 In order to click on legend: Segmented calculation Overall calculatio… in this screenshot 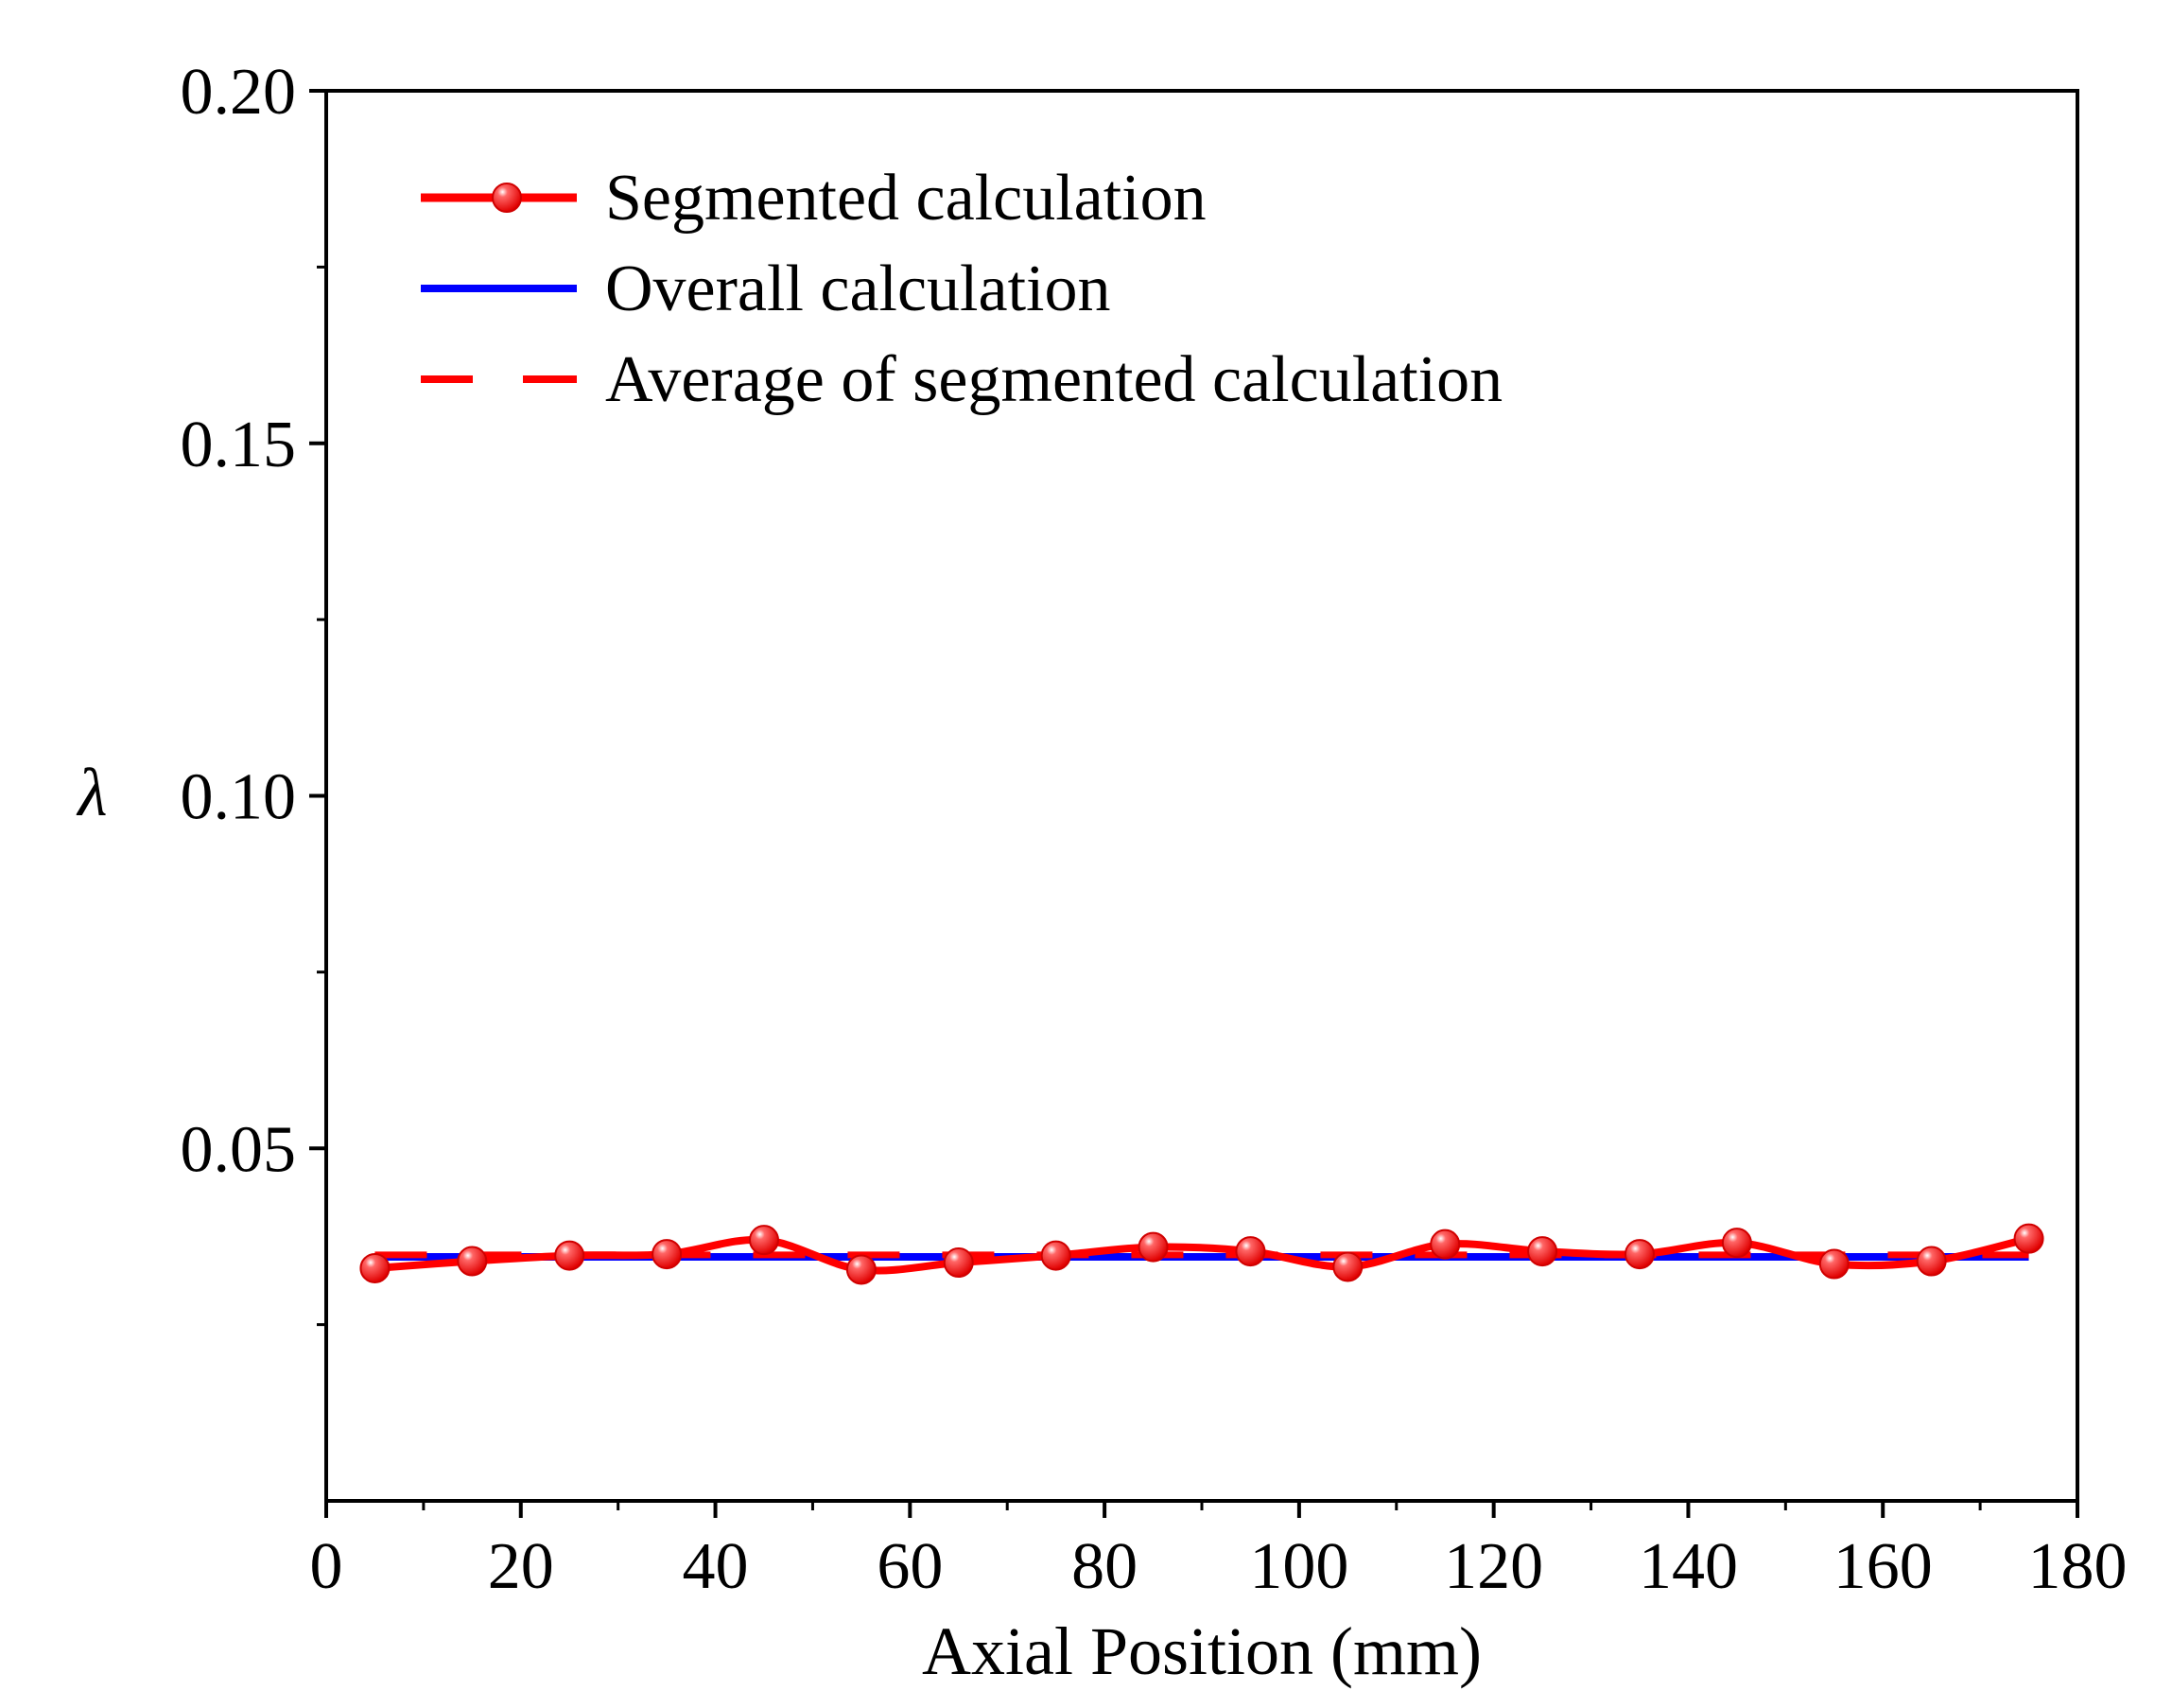, I will do `click(962, 289)`.